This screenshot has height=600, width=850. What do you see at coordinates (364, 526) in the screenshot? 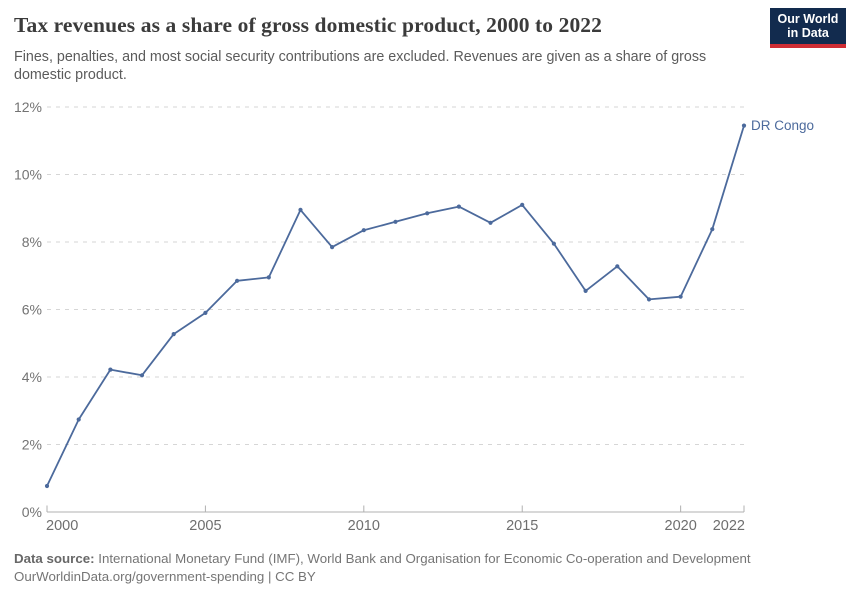
I see `x-tick-label: 2010` at bounding box center [364, 526].